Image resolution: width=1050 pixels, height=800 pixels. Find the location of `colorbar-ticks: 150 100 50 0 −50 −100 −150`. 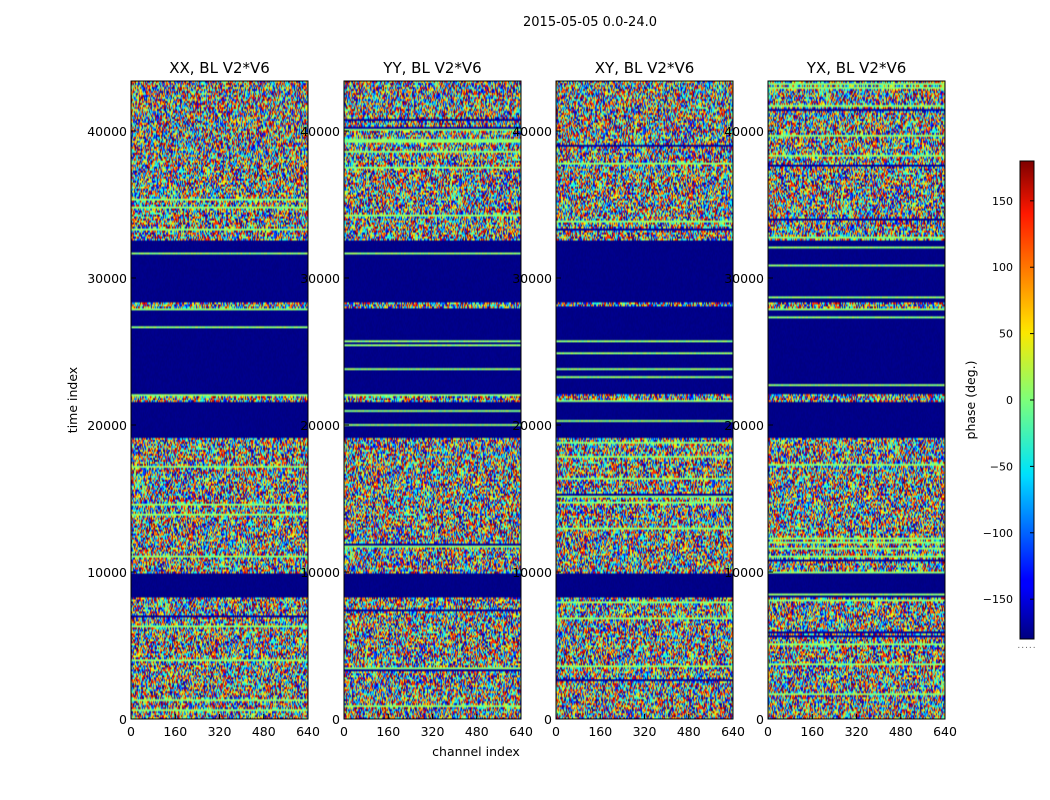

colorbar-ticks: 150 100 50 0 −50 −100 −150 is located at coordinates (1008, 400).